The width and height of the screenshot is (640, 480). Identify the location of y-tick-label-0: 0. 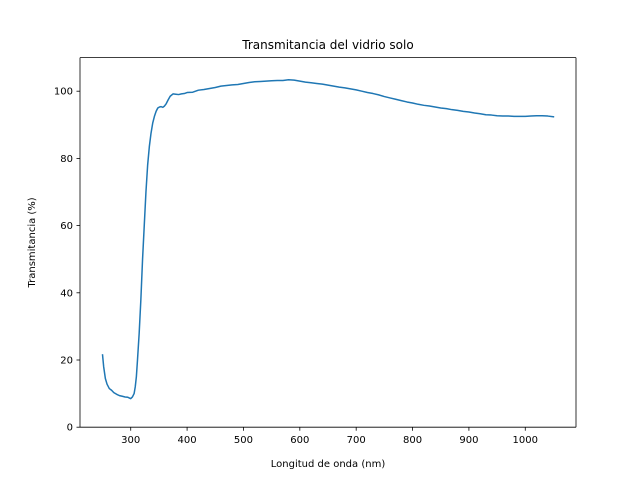
(70, 428).